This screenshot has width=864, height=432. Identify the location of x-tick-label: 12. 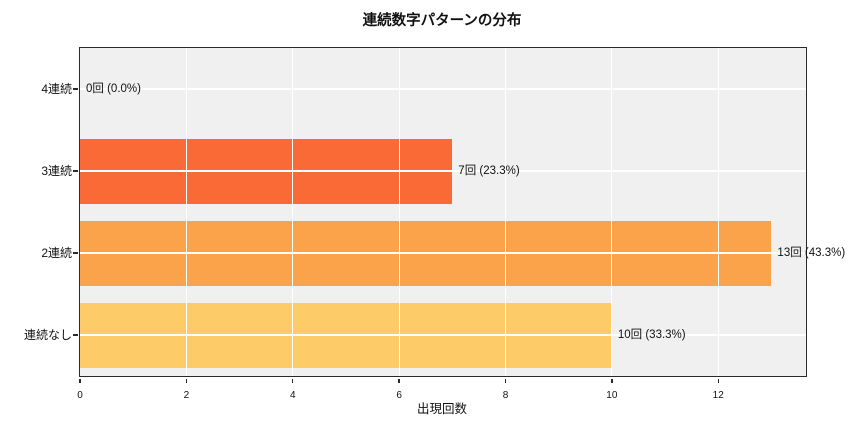
(718, 395).